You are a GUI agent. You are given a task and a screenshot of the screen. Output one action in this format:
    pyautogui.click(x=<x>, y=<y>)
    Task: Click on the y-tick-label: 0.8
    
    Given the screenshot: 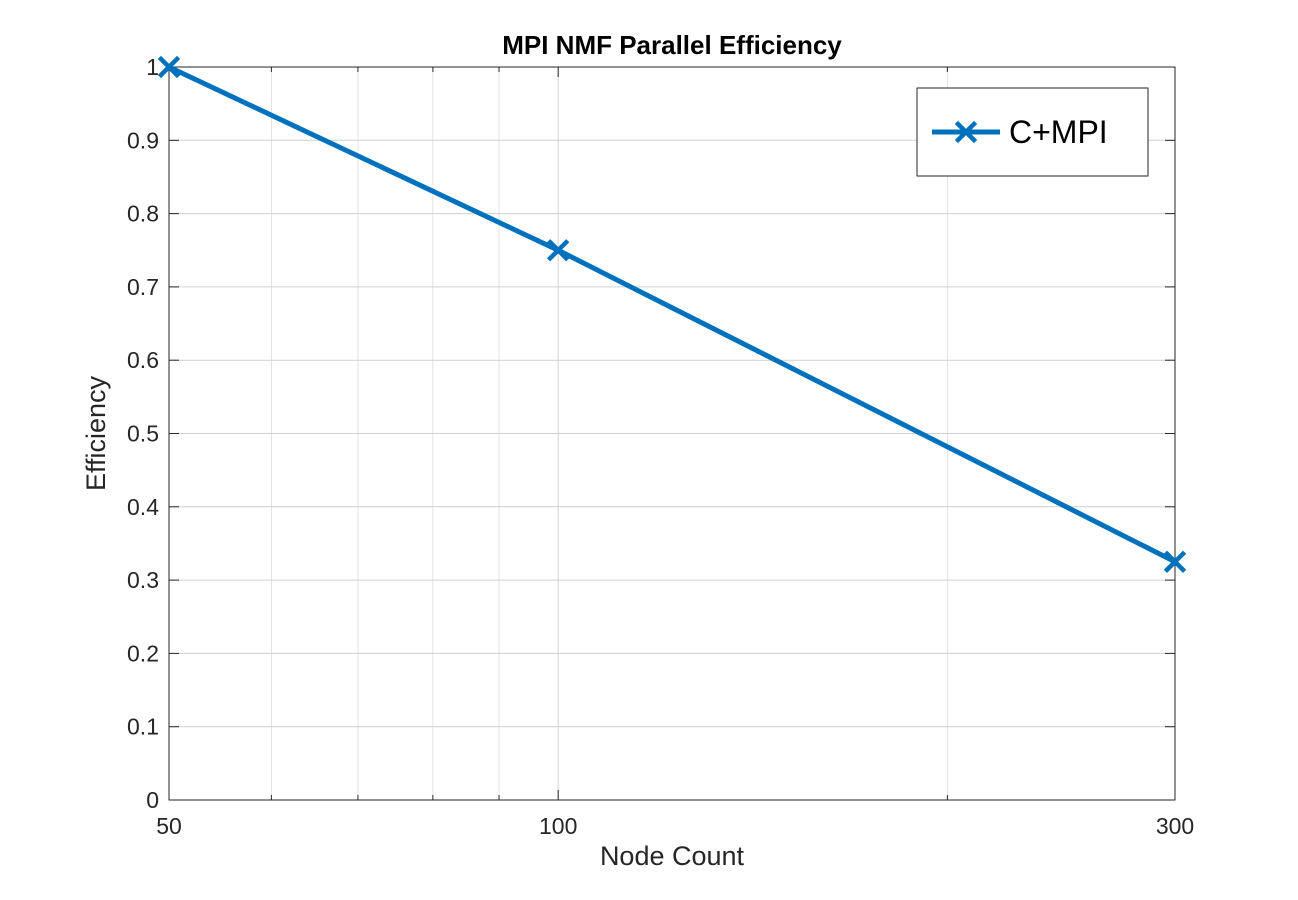 What is the action you would take?
    pyautogui.click(x=143, y=214)
    